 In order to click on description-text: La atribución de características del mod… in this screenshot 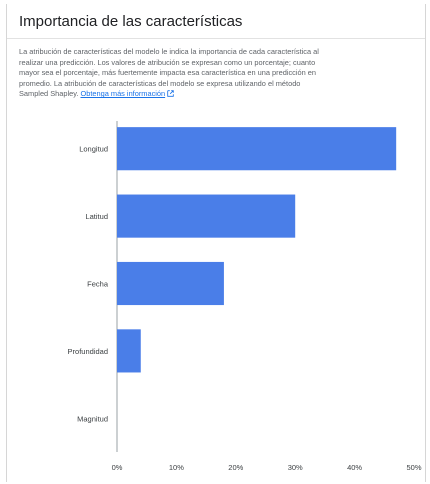, I will do `click(169, 73)`.